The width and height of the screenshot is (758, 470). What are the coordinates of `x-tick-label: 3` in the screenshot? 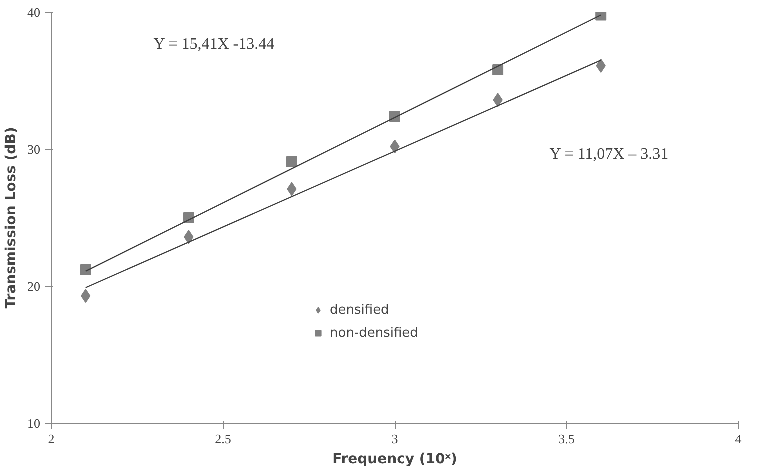 It's located at (395, 439).